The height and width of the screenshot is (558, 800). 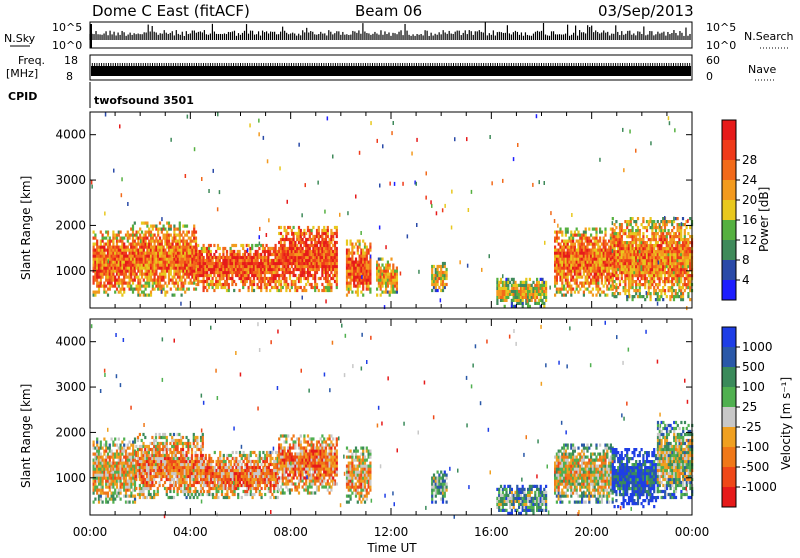 I want to click on freq-label: Freq., so click(x=31, y=60).